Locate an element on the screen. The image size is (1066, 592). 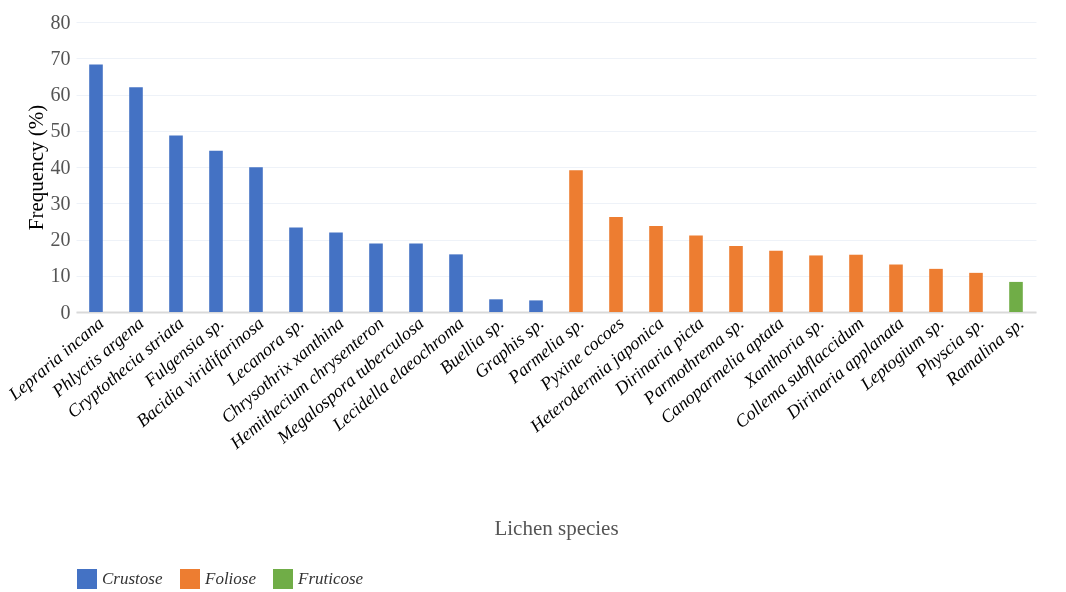
x-axis-title: Lichen species is located at coordinates (556, 527).